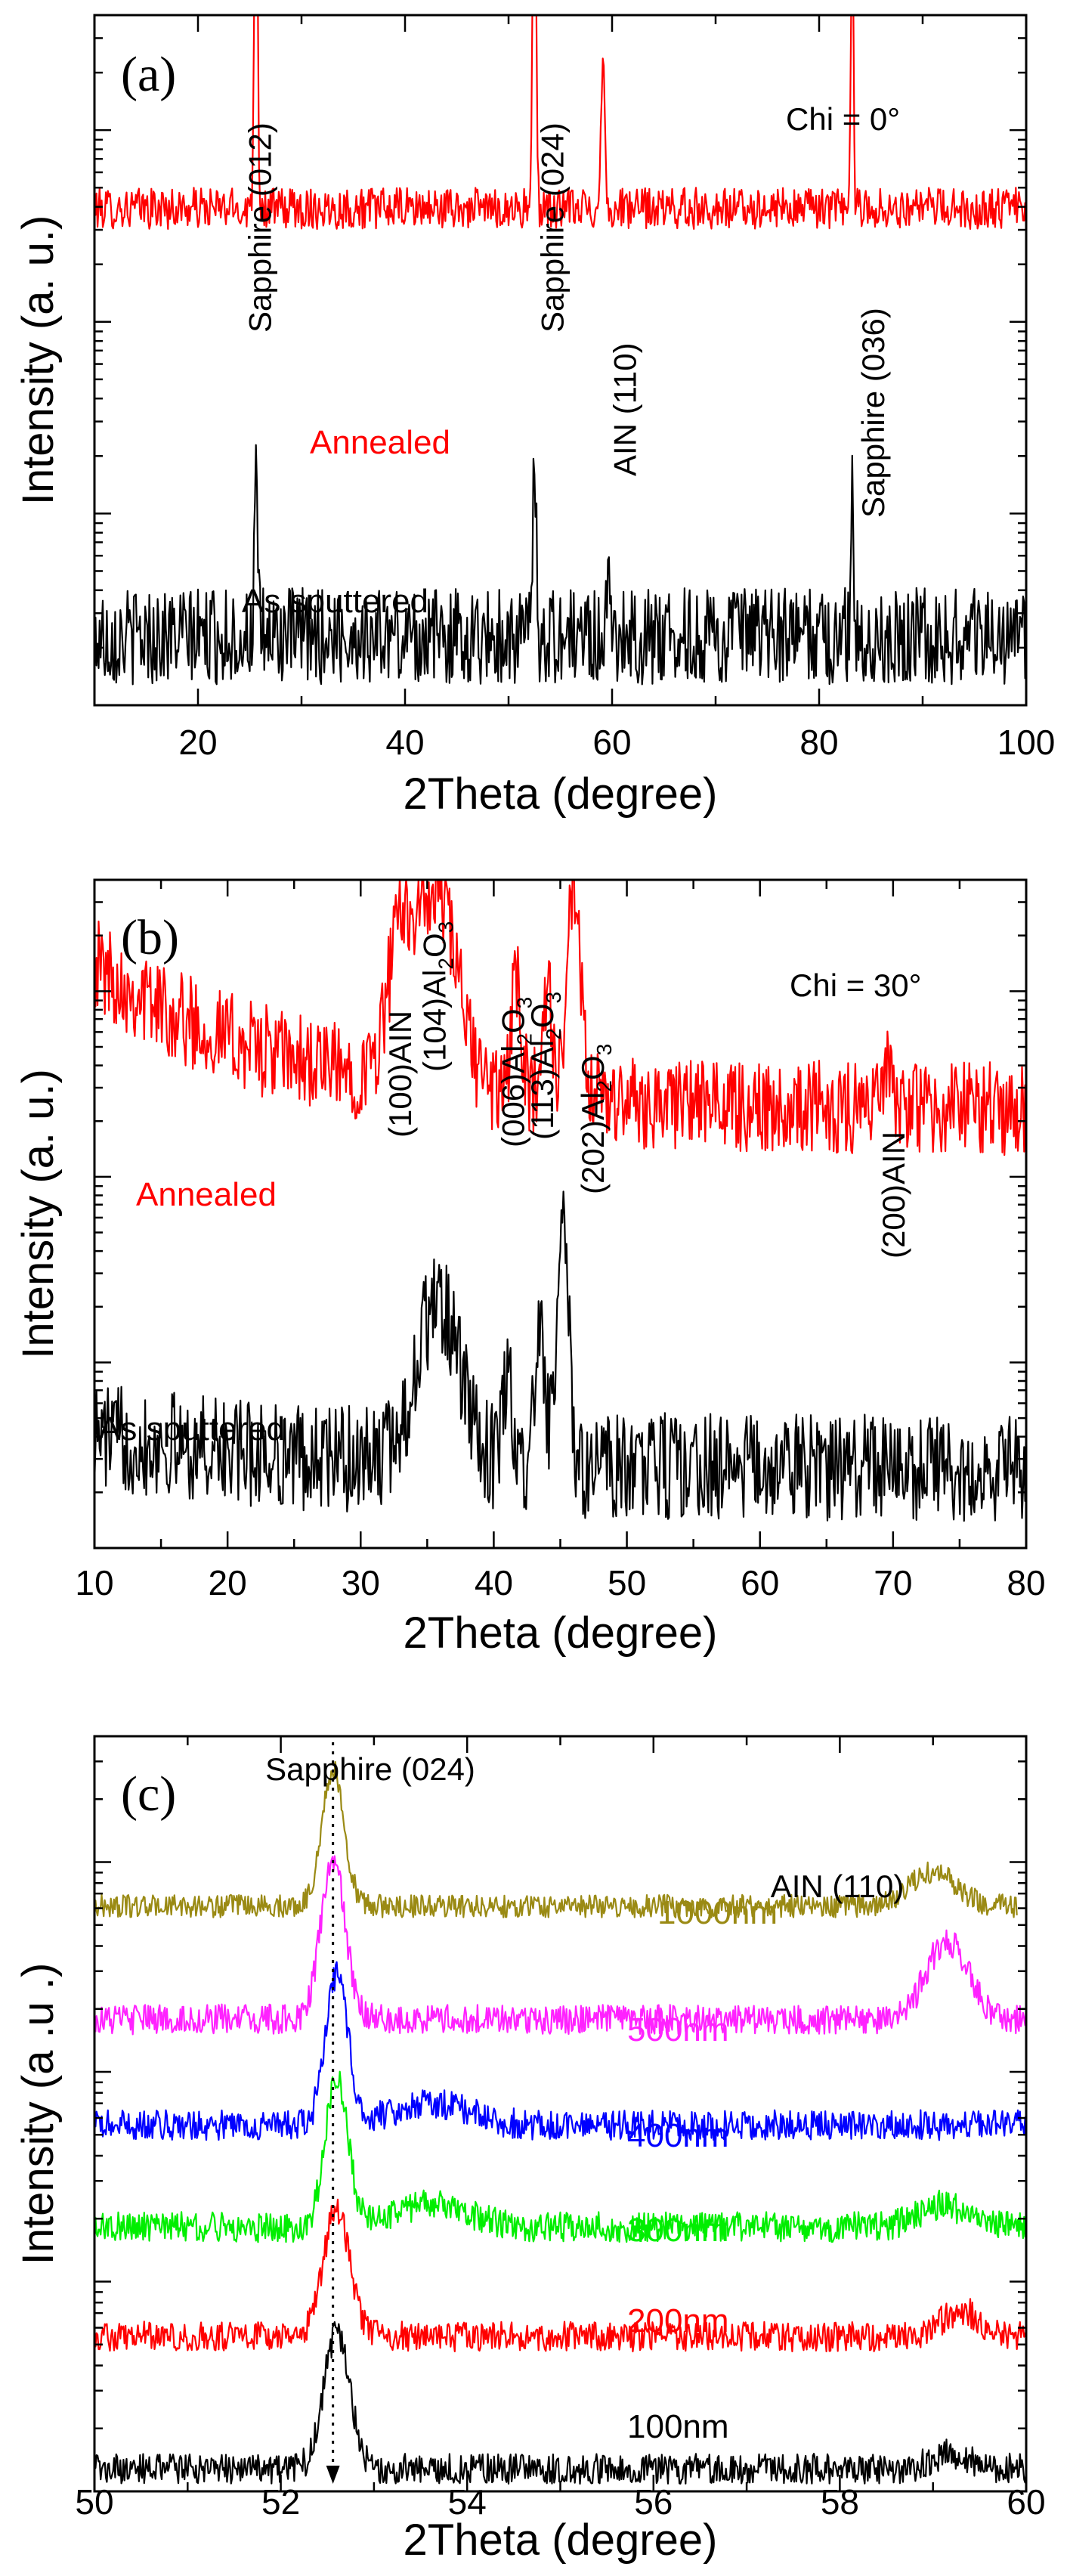  What do you see at coordinates (678, 2029) in the screenshot?
I see `series-label: 500nm` at bounding box center [678, 2029].